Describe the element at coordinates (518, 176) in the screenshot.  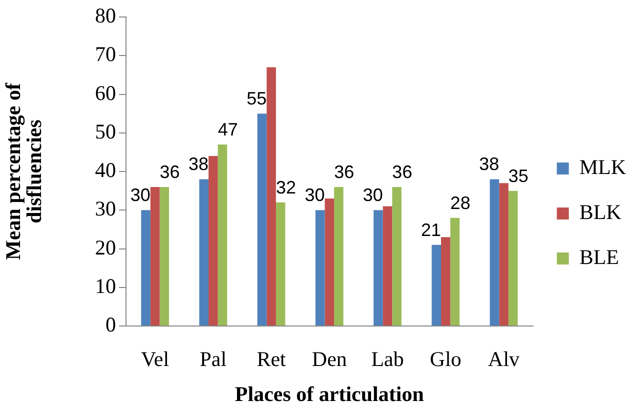
I see `data-label: 35` at that location.